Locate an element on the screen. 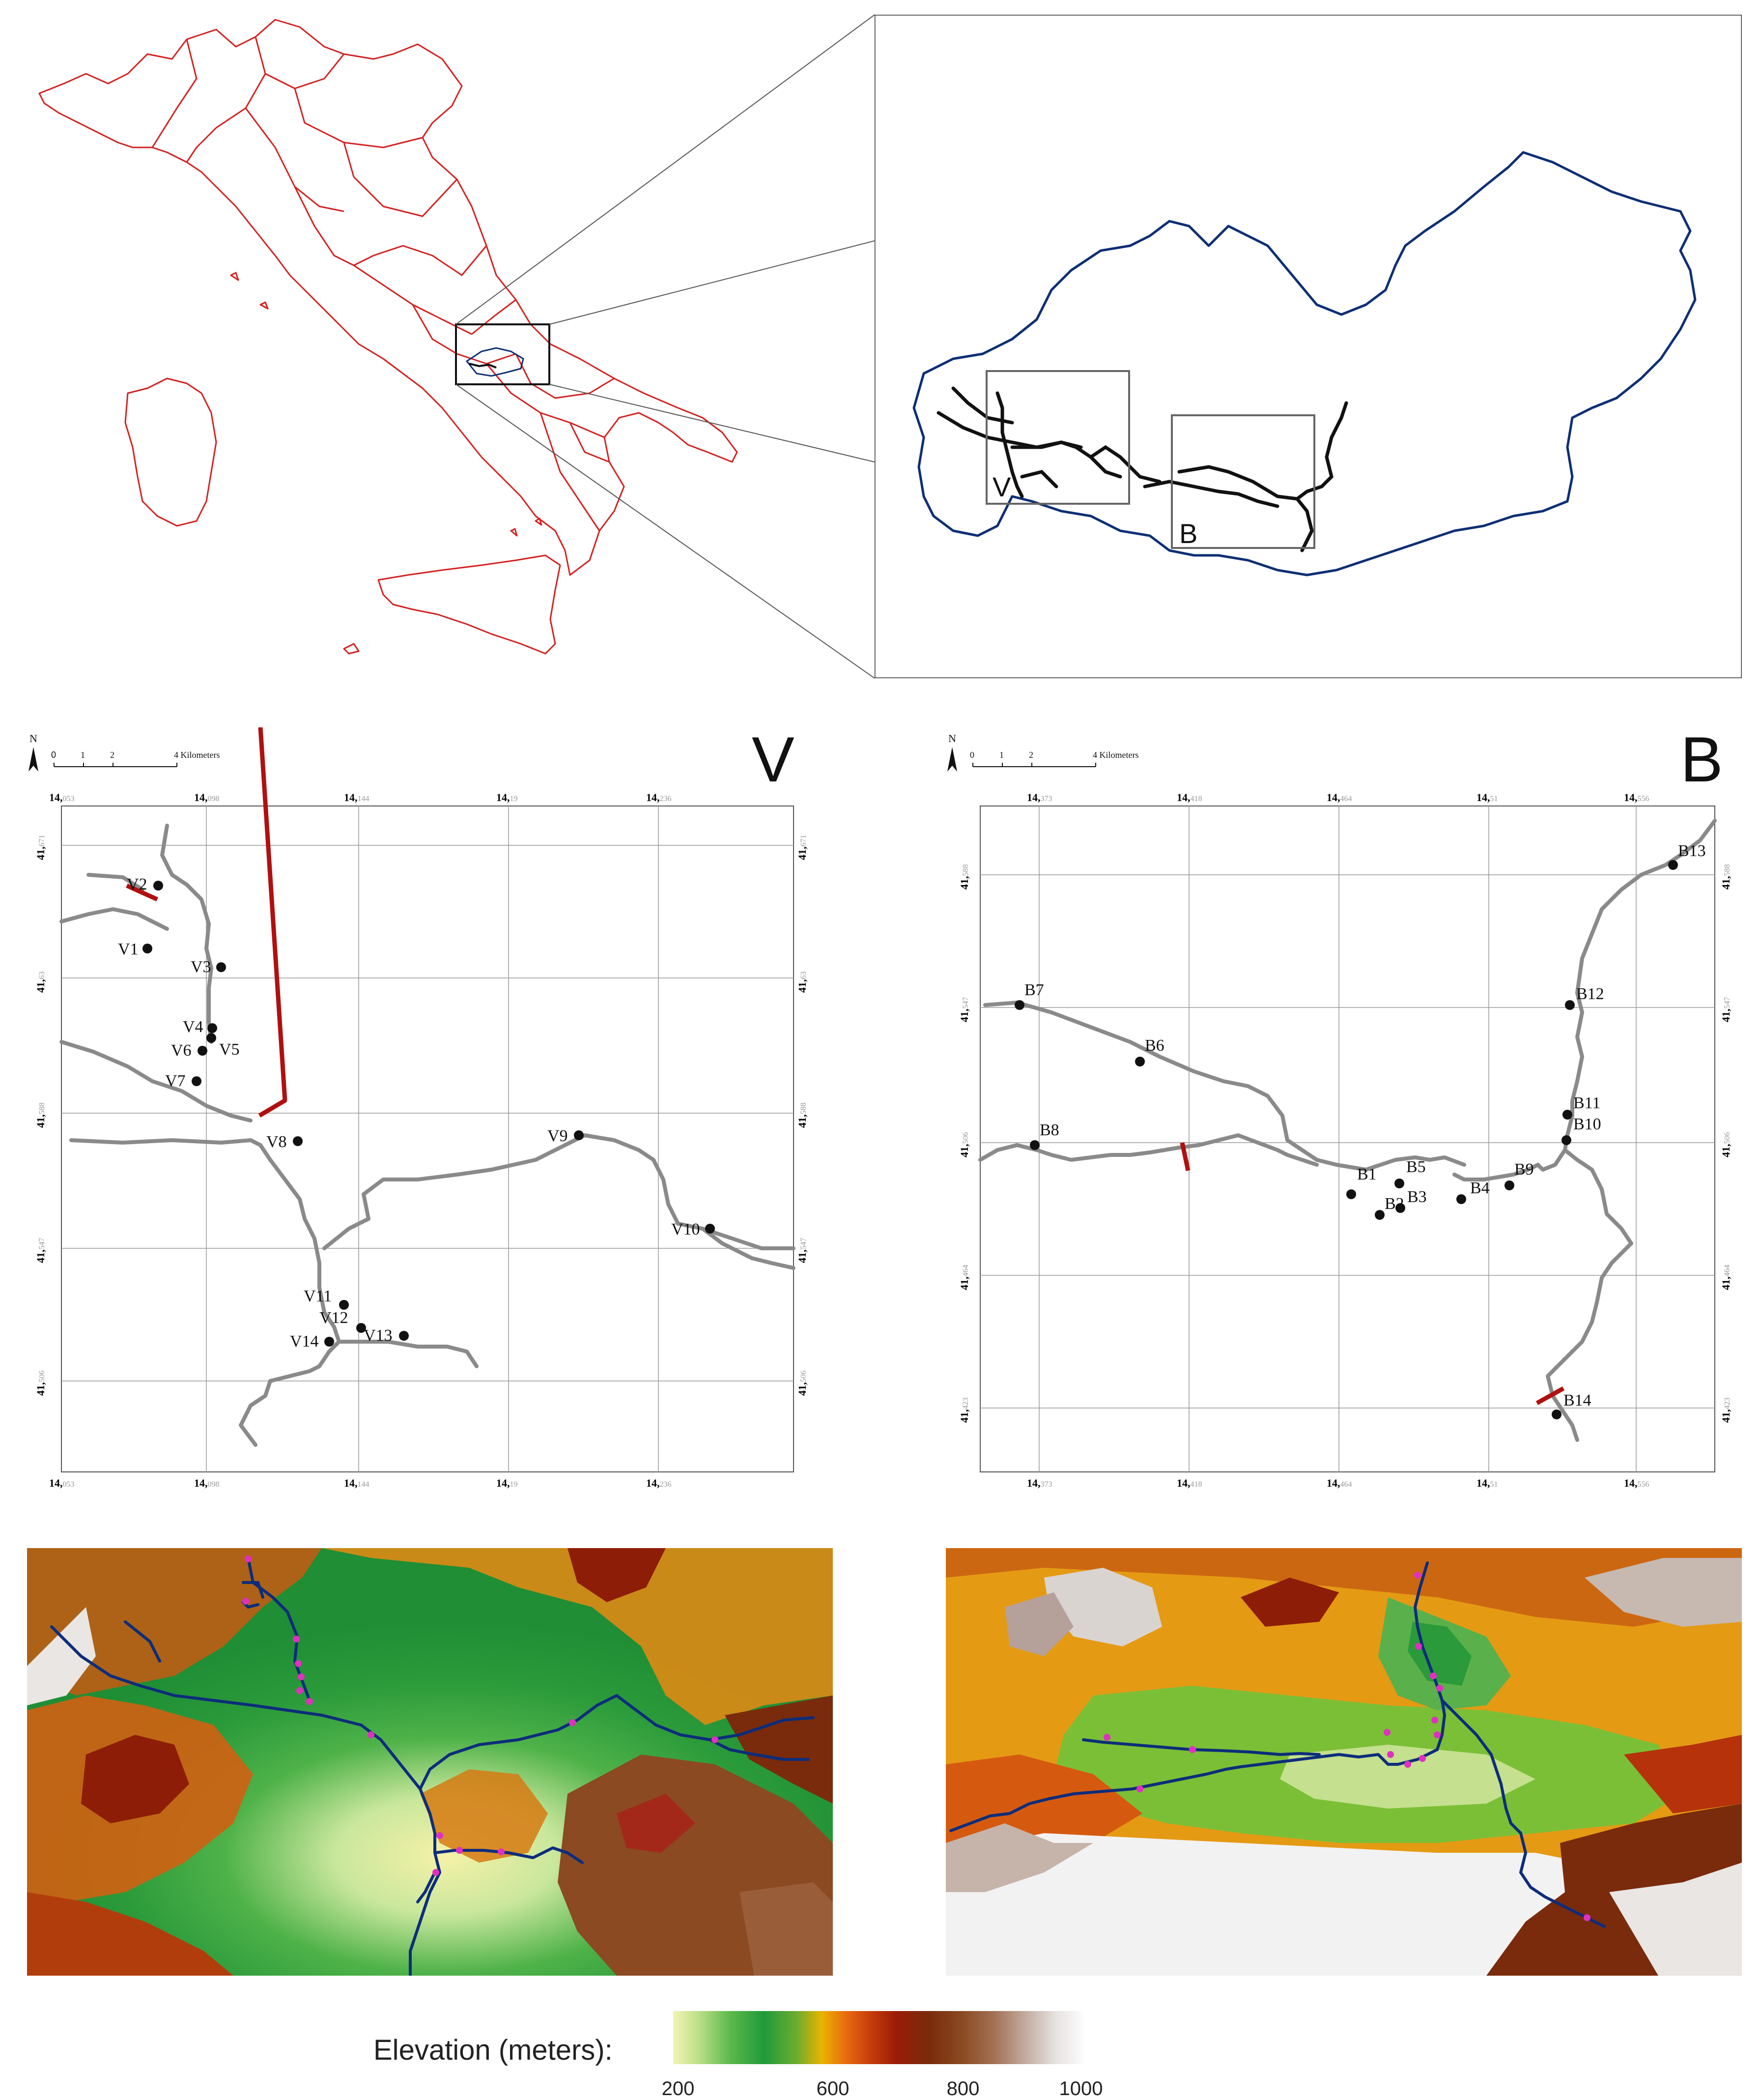  x-tick-frac: 053 is located at coordinates (69, 1484).